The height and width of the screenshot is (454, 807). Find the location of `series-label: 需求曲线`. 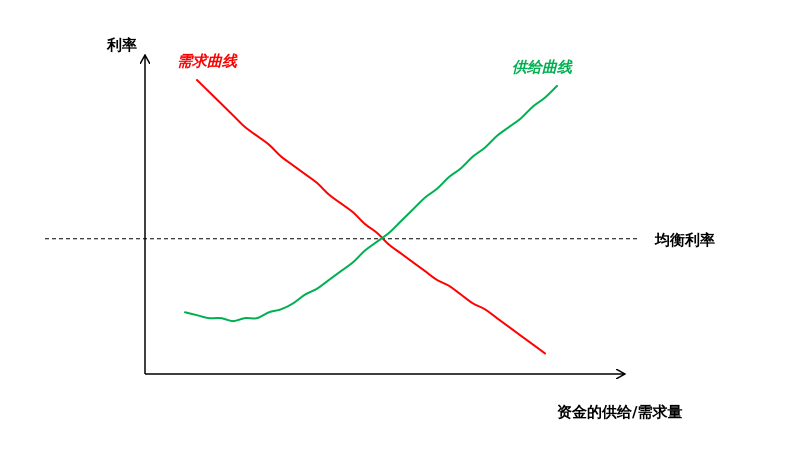

series-label: 需求曲线 is located at coordinates (207, 61).